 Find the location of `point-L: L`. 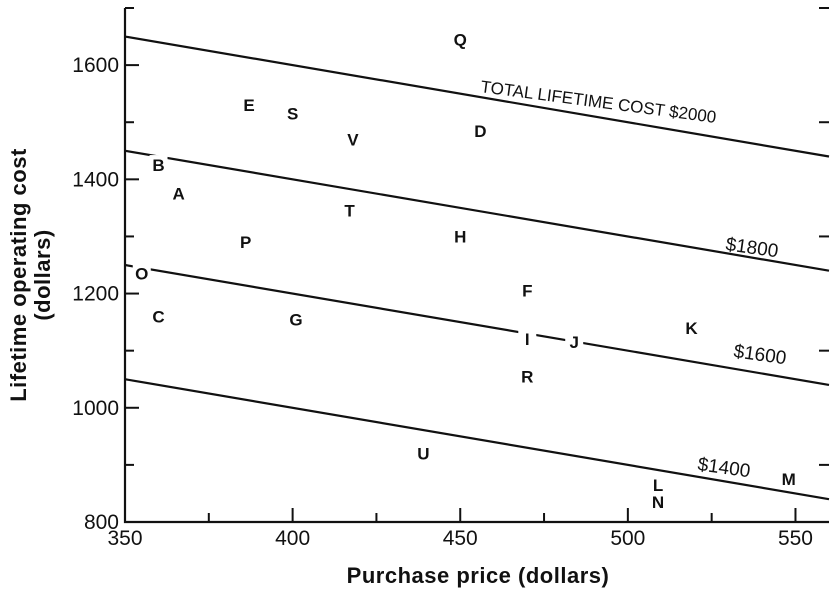

point-L: L is located at coordinates (658, 485).